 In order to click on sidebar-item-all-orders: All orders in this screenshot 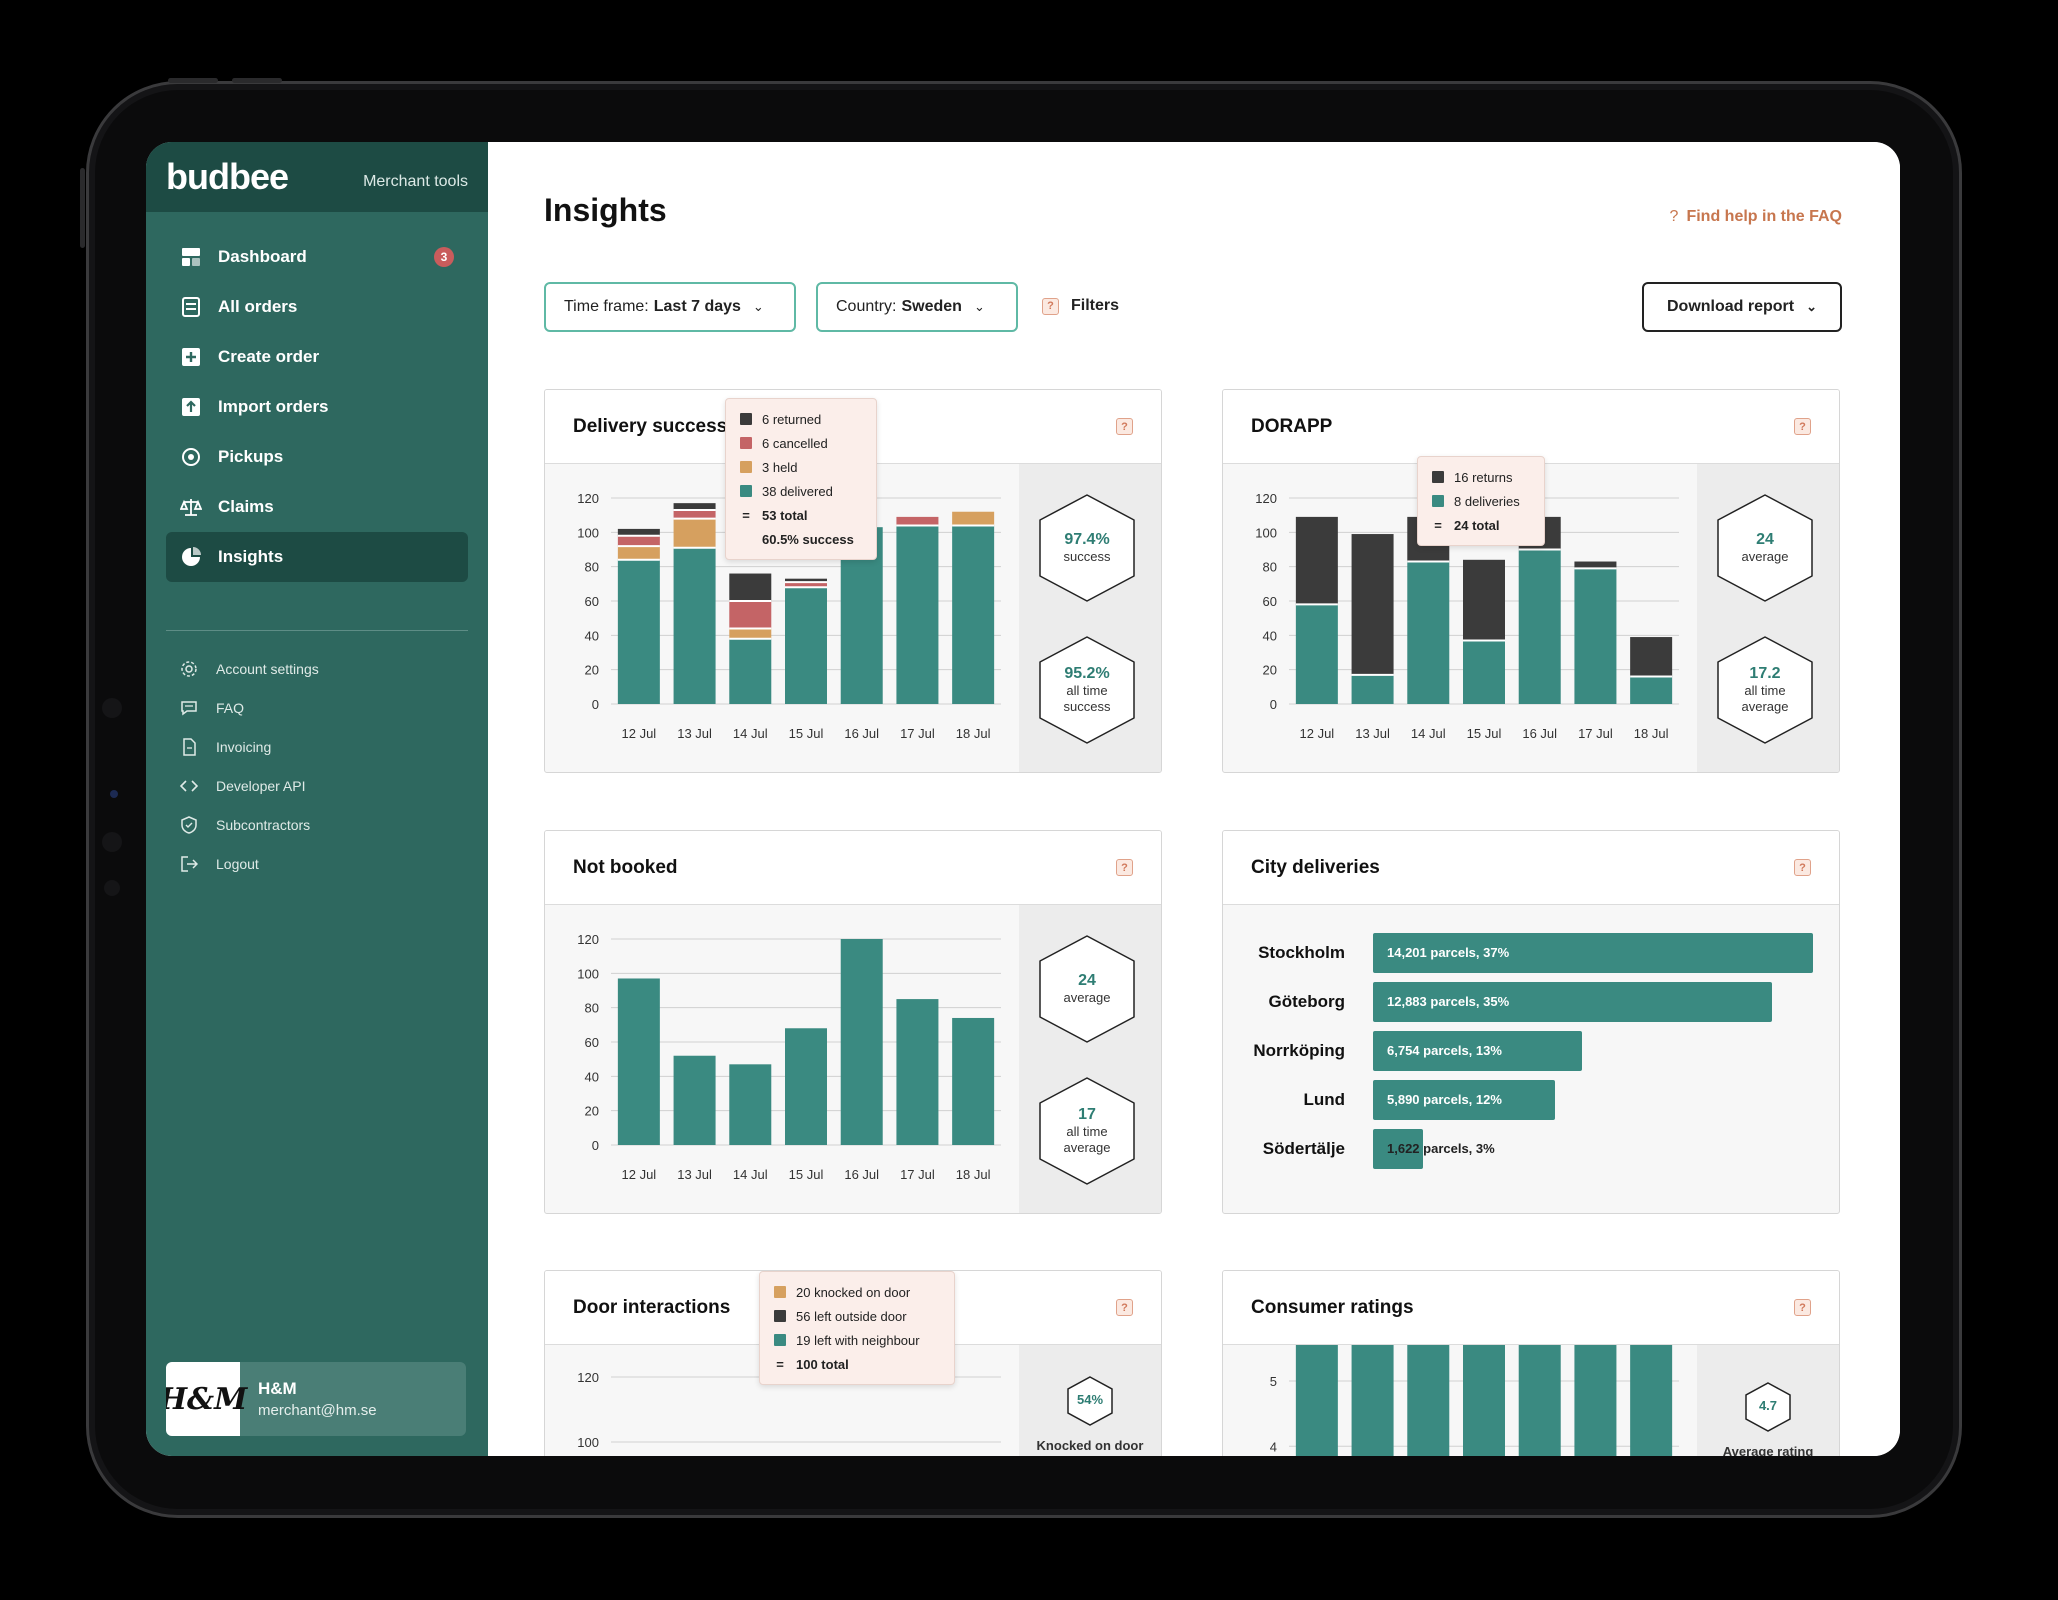, I will do `click(317, 307)`.